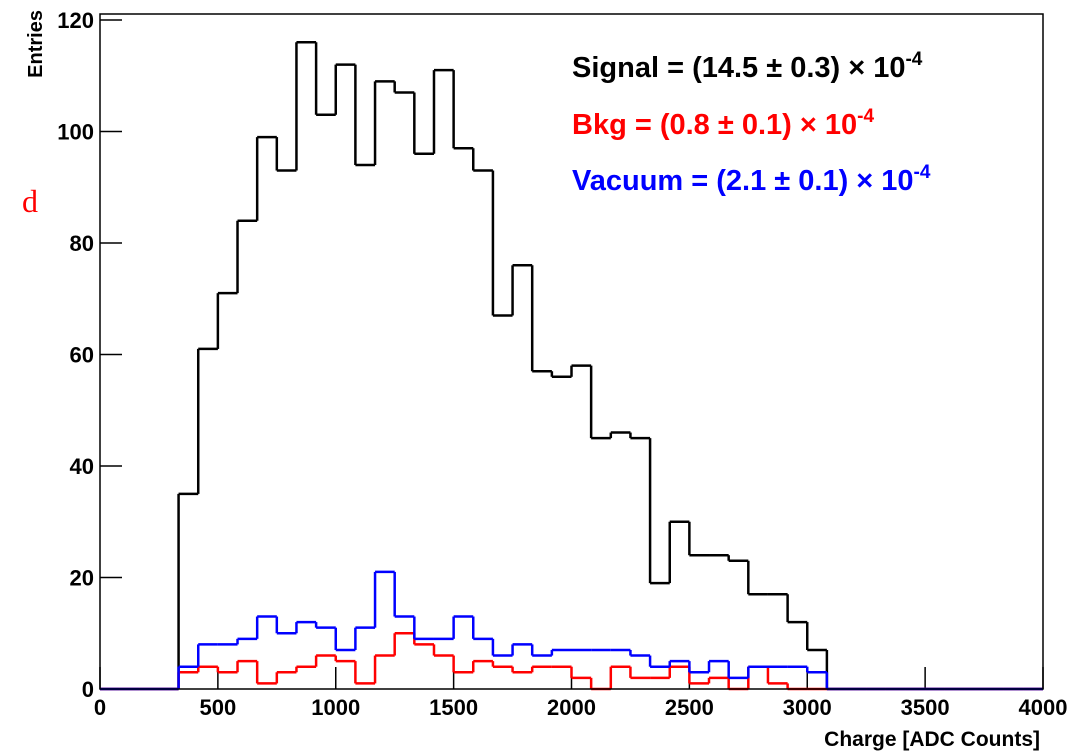 The height and width of the screenshot is (756, 1081). Describe the element at coordinates (75, 132) in the screenshot. I see `y-tick-label: 100` at that location.